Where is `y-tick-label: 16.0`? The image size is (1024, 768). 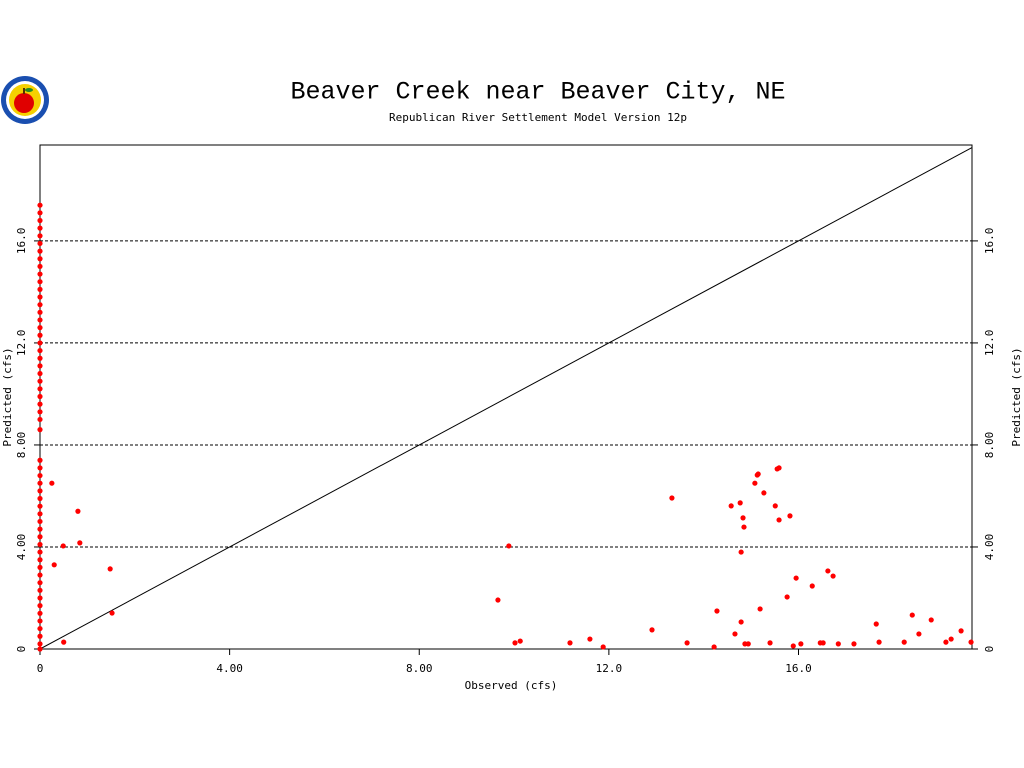
y-tick-label: 16.0 is located at coordinates (21, 241).